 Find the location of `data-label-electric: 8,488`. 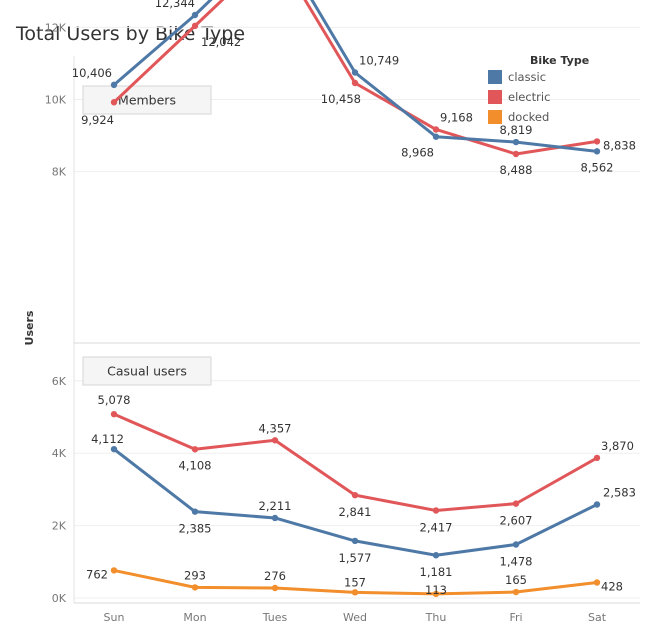

data-label-electric: 8,488 is located at coordinates (516, 170).